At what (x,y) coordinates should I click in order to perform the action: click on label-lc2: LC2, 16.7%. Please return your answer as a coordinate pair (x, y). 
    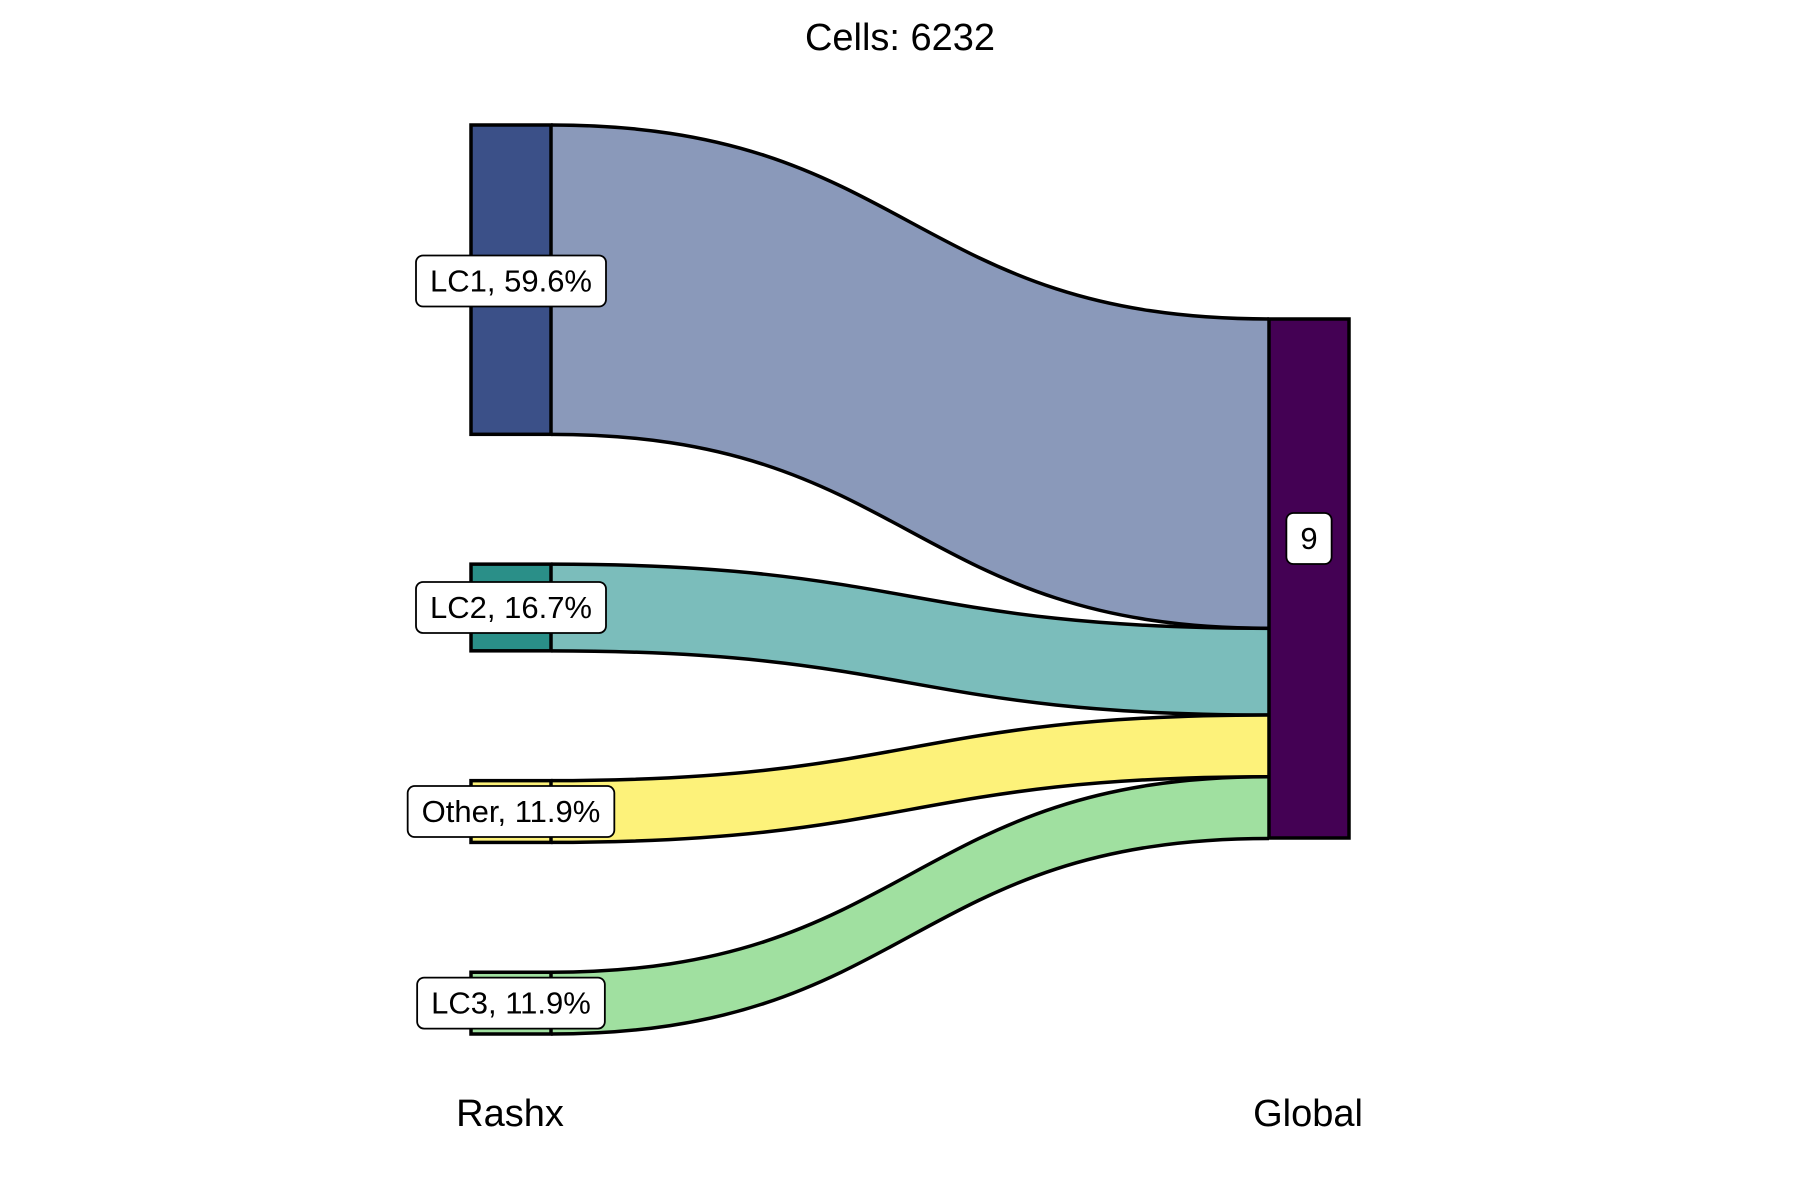
    Looking at the image, I should click on (511, 607).